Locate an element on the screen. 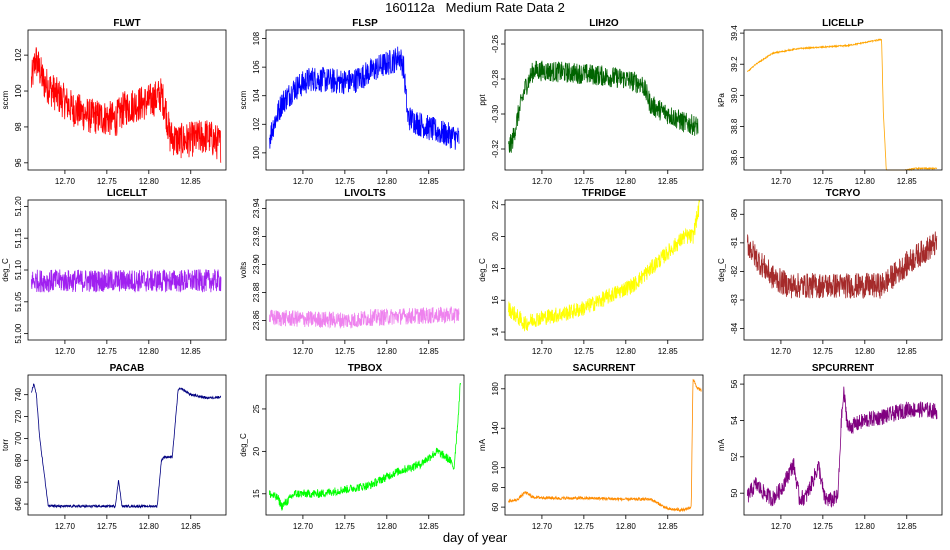 The image size is (950, 550). panel-title: TPBOX is located at coordinates (365, 368).